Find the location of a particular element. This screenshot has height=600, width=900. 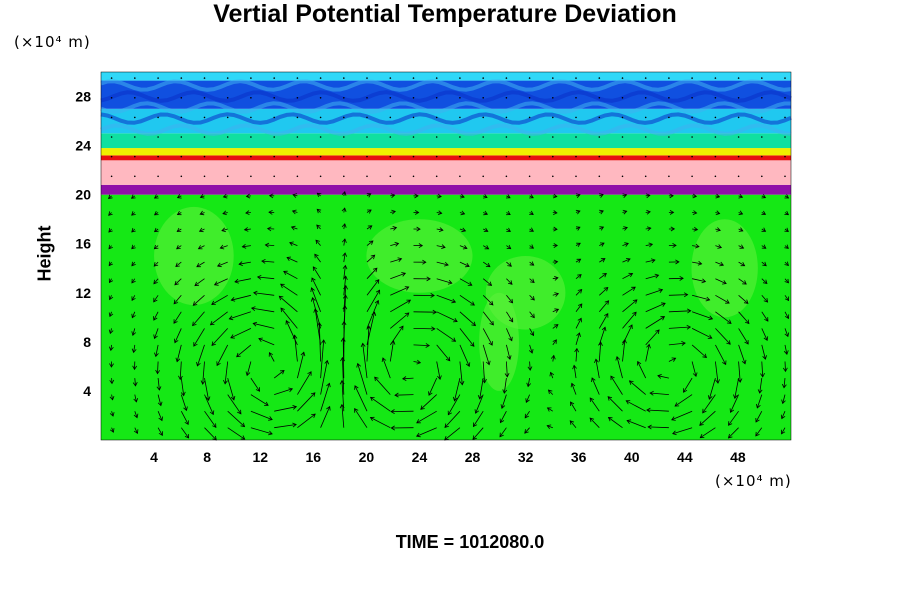

x-tick-label-44: 44 is located at coordinates (685, 457).